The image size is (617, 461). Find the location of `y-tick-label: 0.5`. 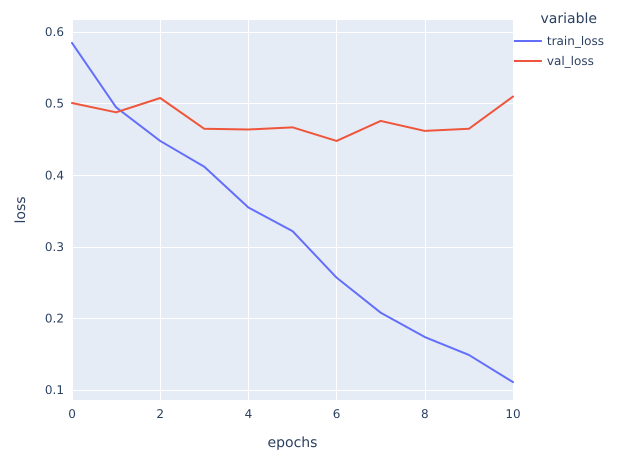

y-tick-label: 0.5 is located at coordinates (54, 103).